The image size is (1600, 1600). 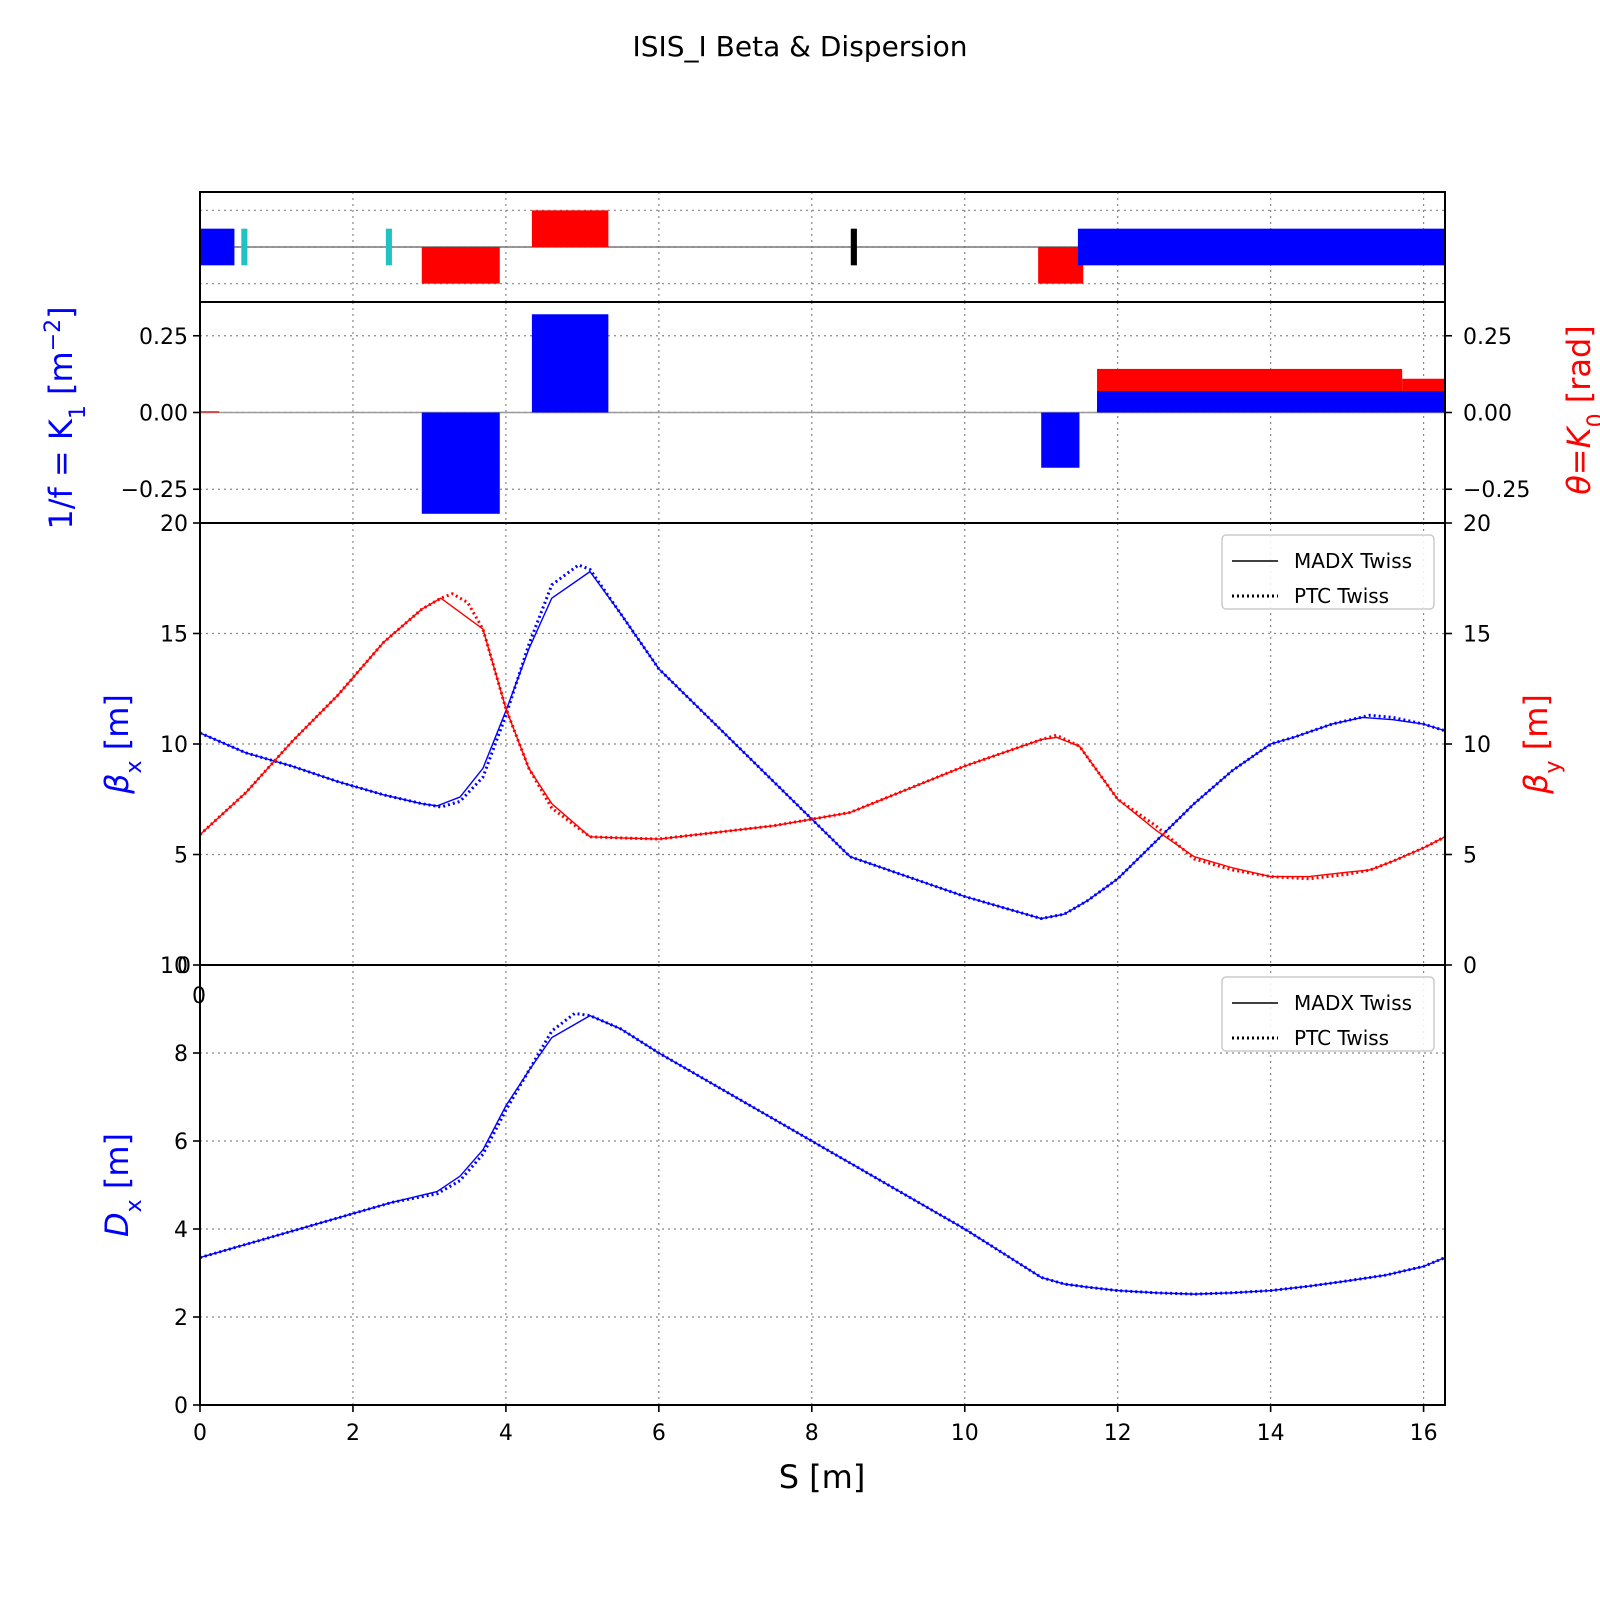 I want to click on y-tick-label-right: 10, so click(x=1477, y=745).